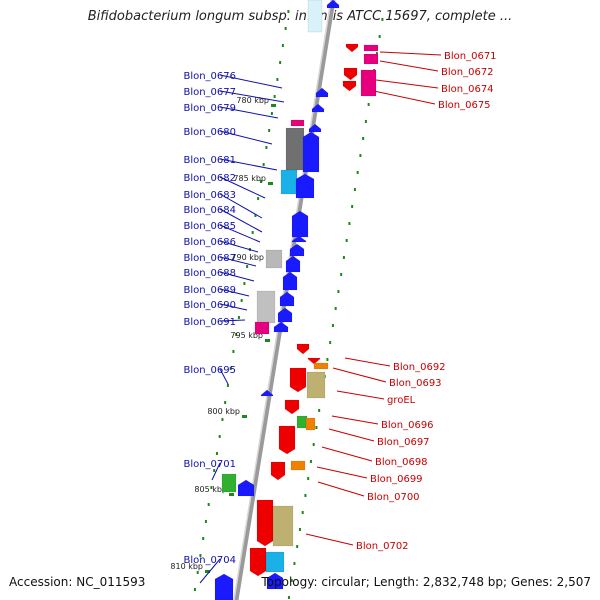 The image size is (600, 600). I want to click on gene-label-blon_0690: Blon_0690, so click(209, 305).